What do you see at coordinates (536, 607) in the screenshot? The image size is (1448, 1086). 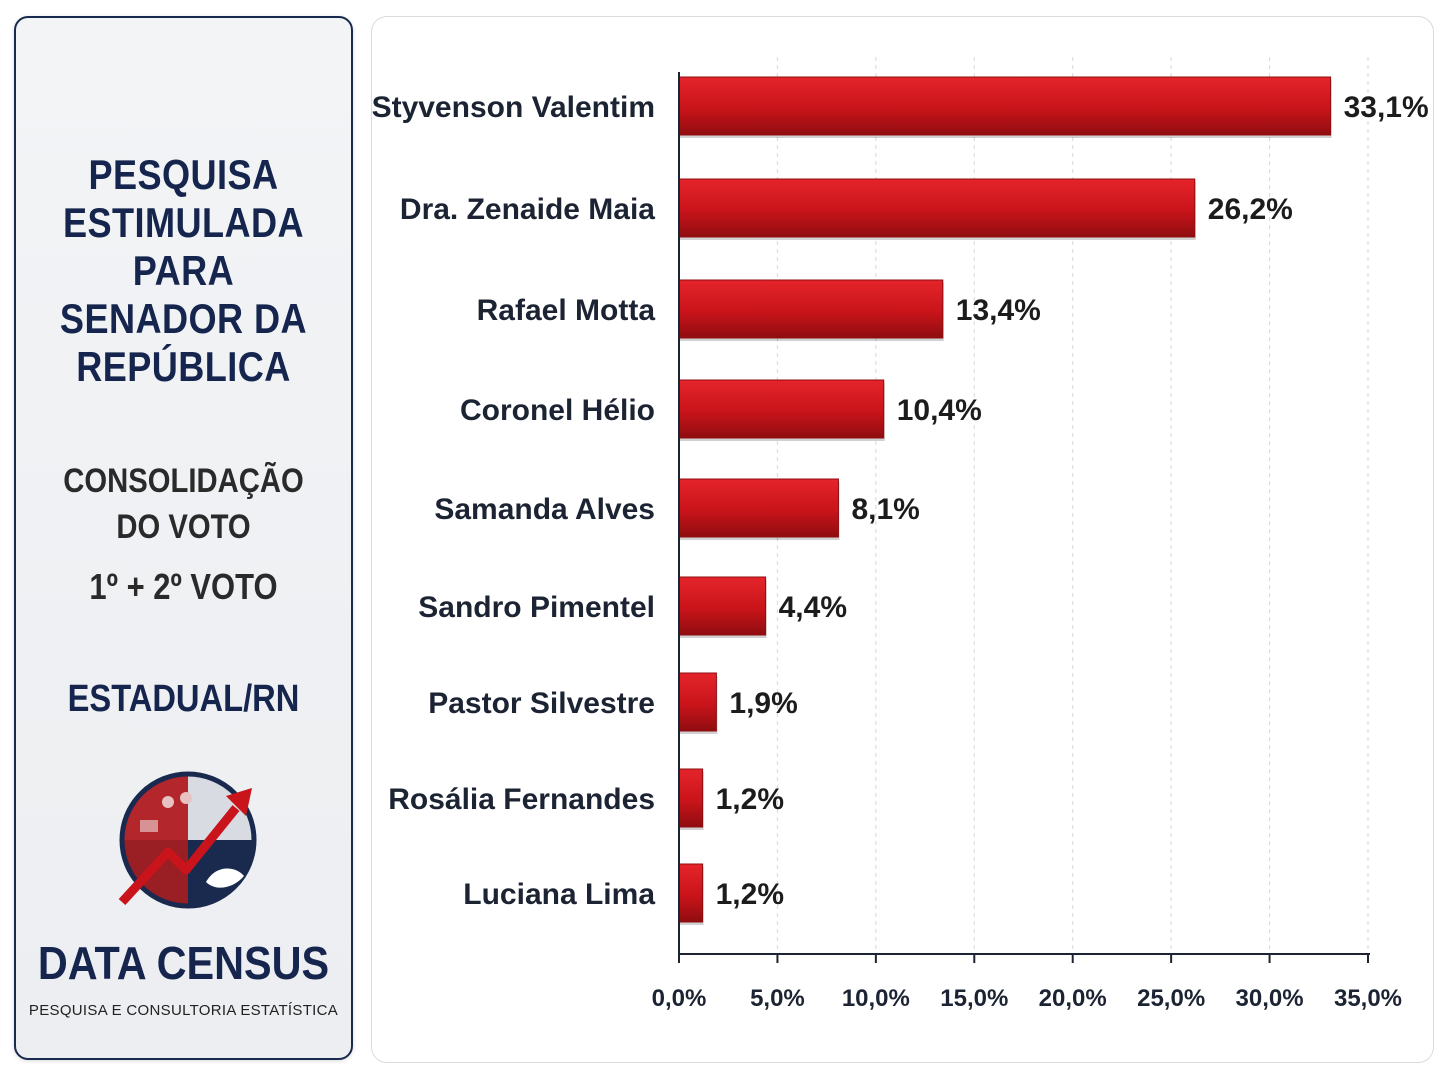 I see `category-label: Sandro Pimentel` at bounding box center [536, 607].